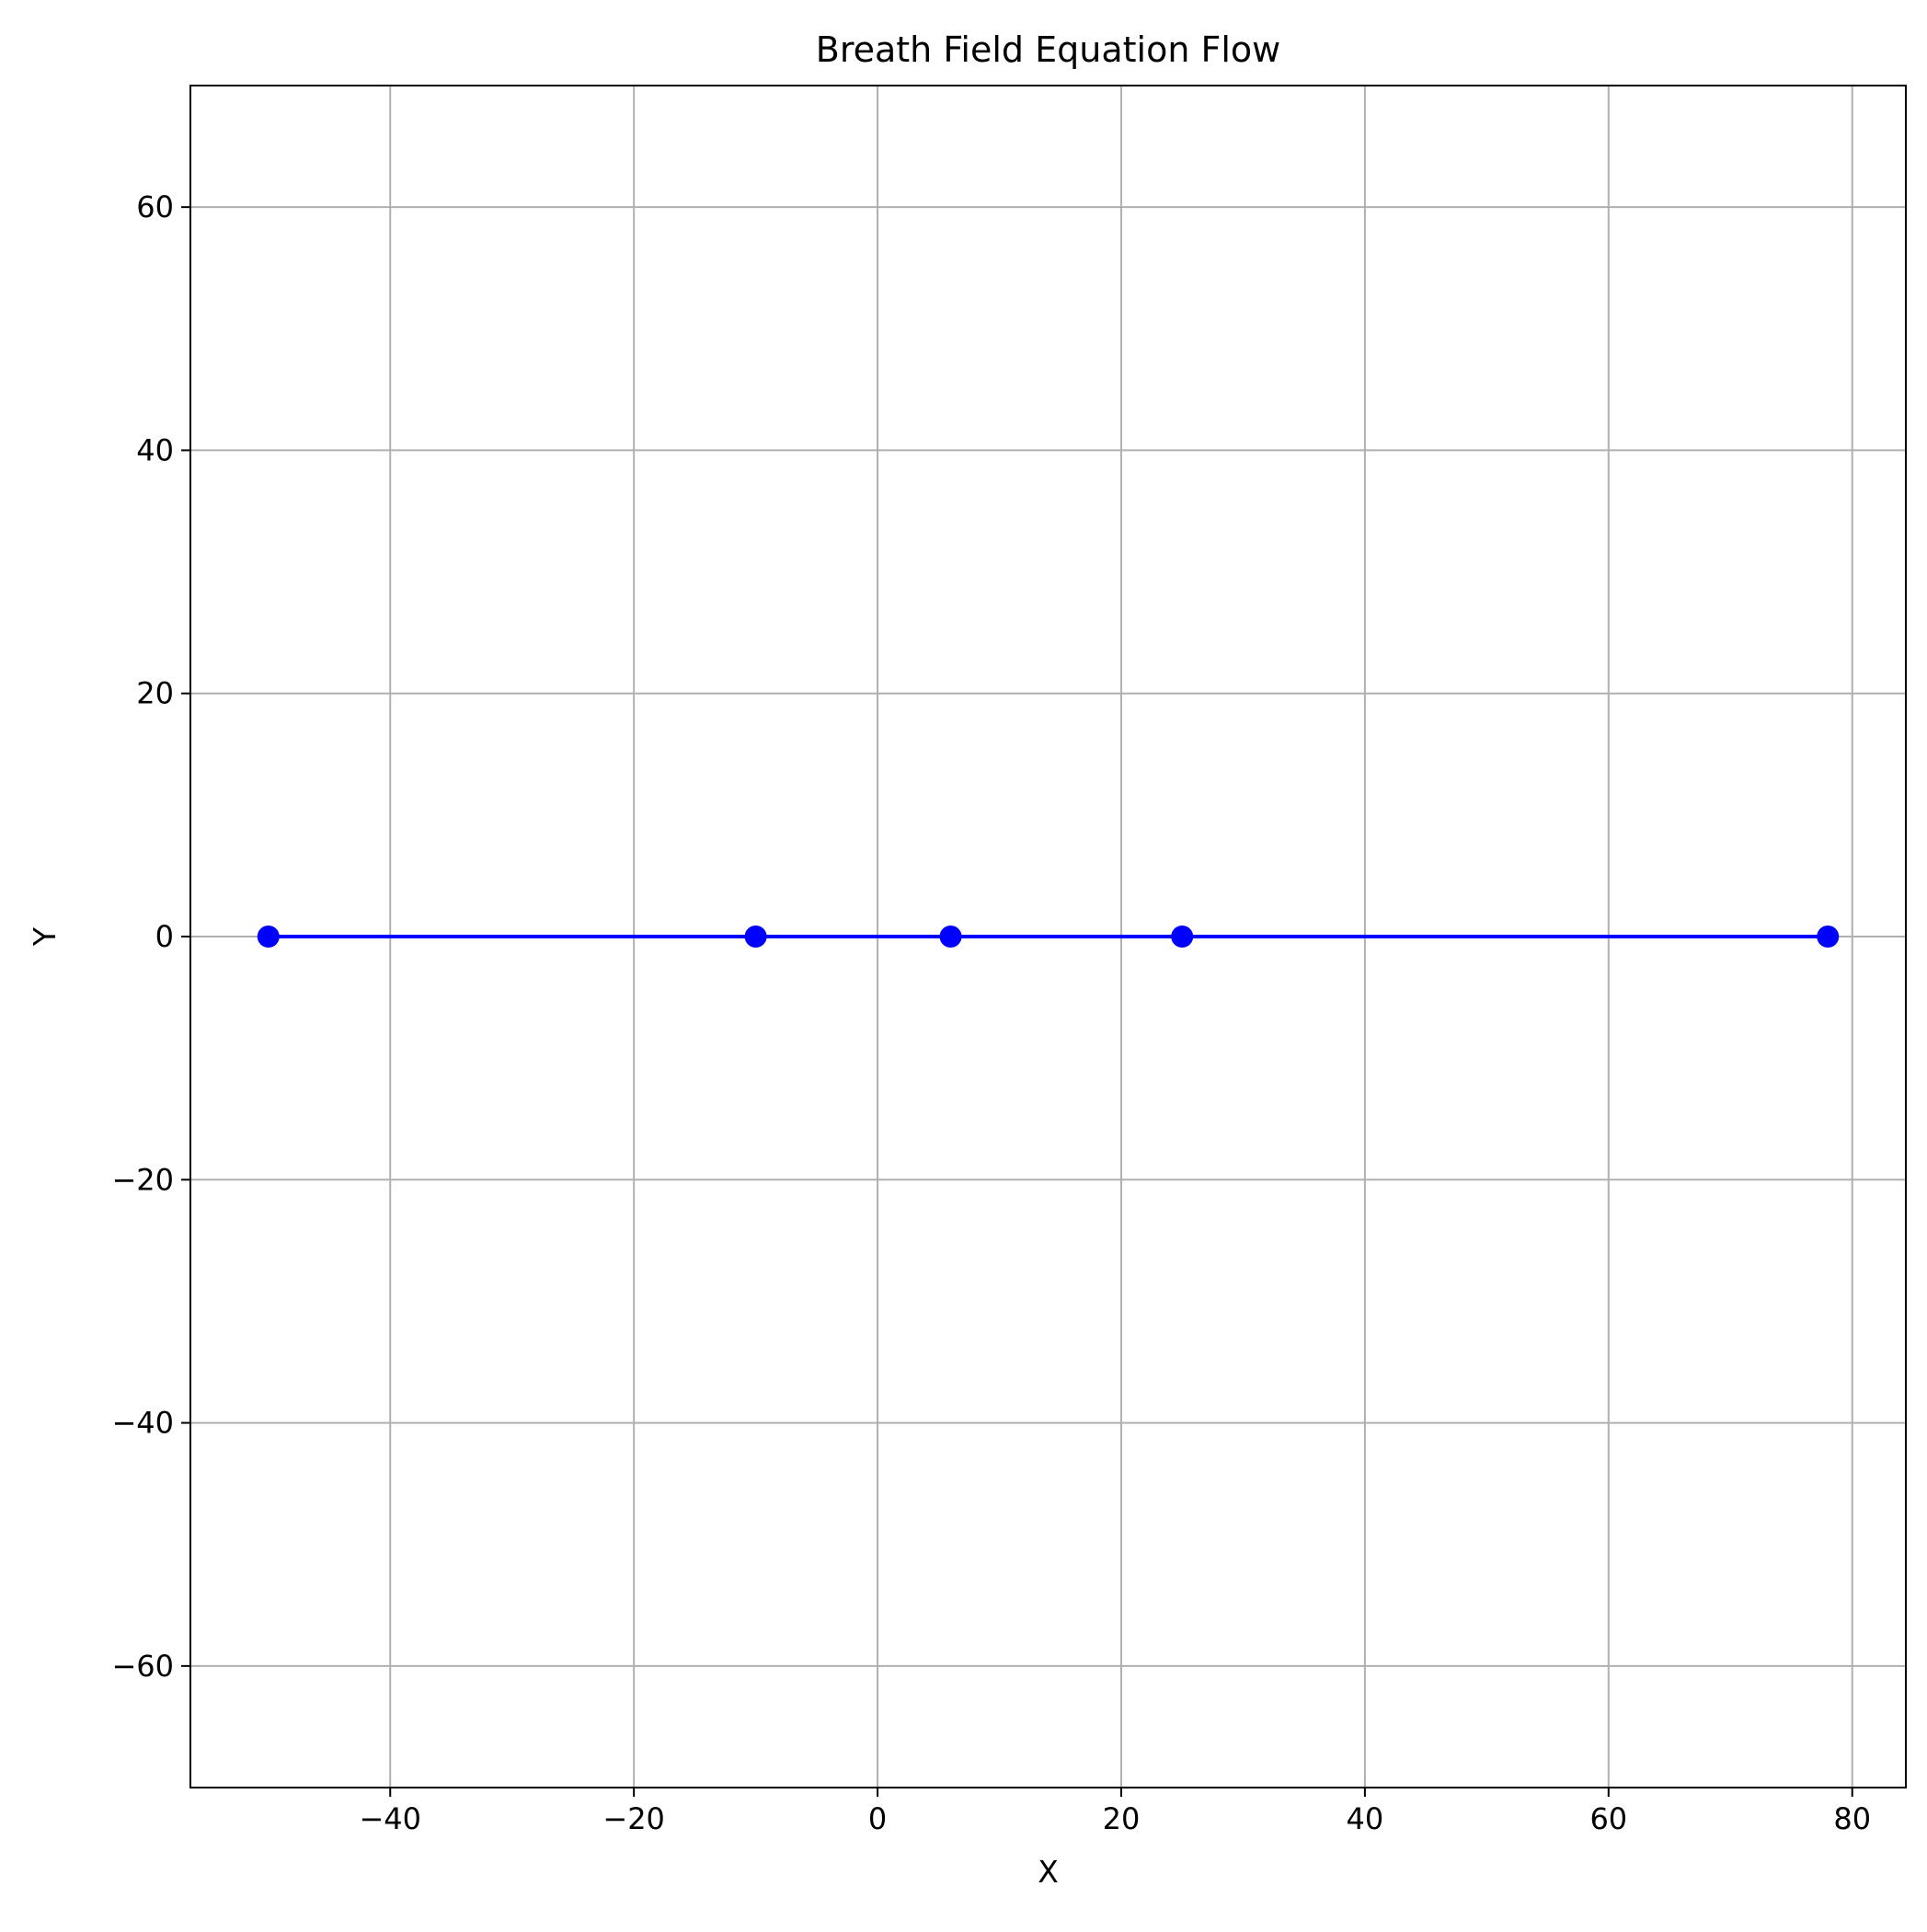 The height and width of the screenshot is (1932, 1927). What do you see at coordinates (142, 1666) in the screenshot?
I see `y-tick-label: −60` at bounding box center [142, 1666].